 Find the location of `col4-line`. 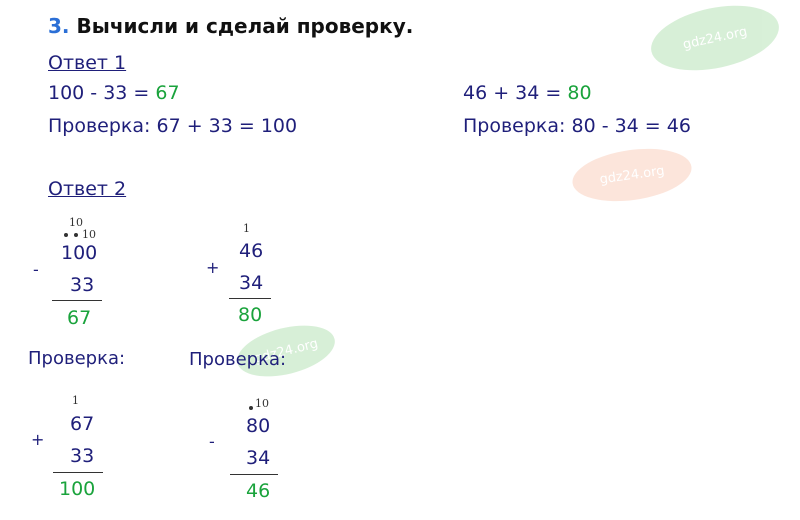

col4-line is located at coordinates (254, 474).